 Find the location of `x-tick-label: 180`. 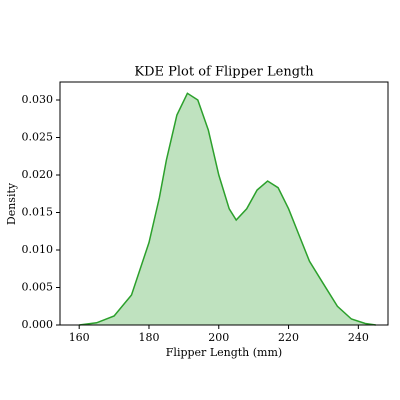

x-tick-label: 180 is located at coordinates (148, 337).